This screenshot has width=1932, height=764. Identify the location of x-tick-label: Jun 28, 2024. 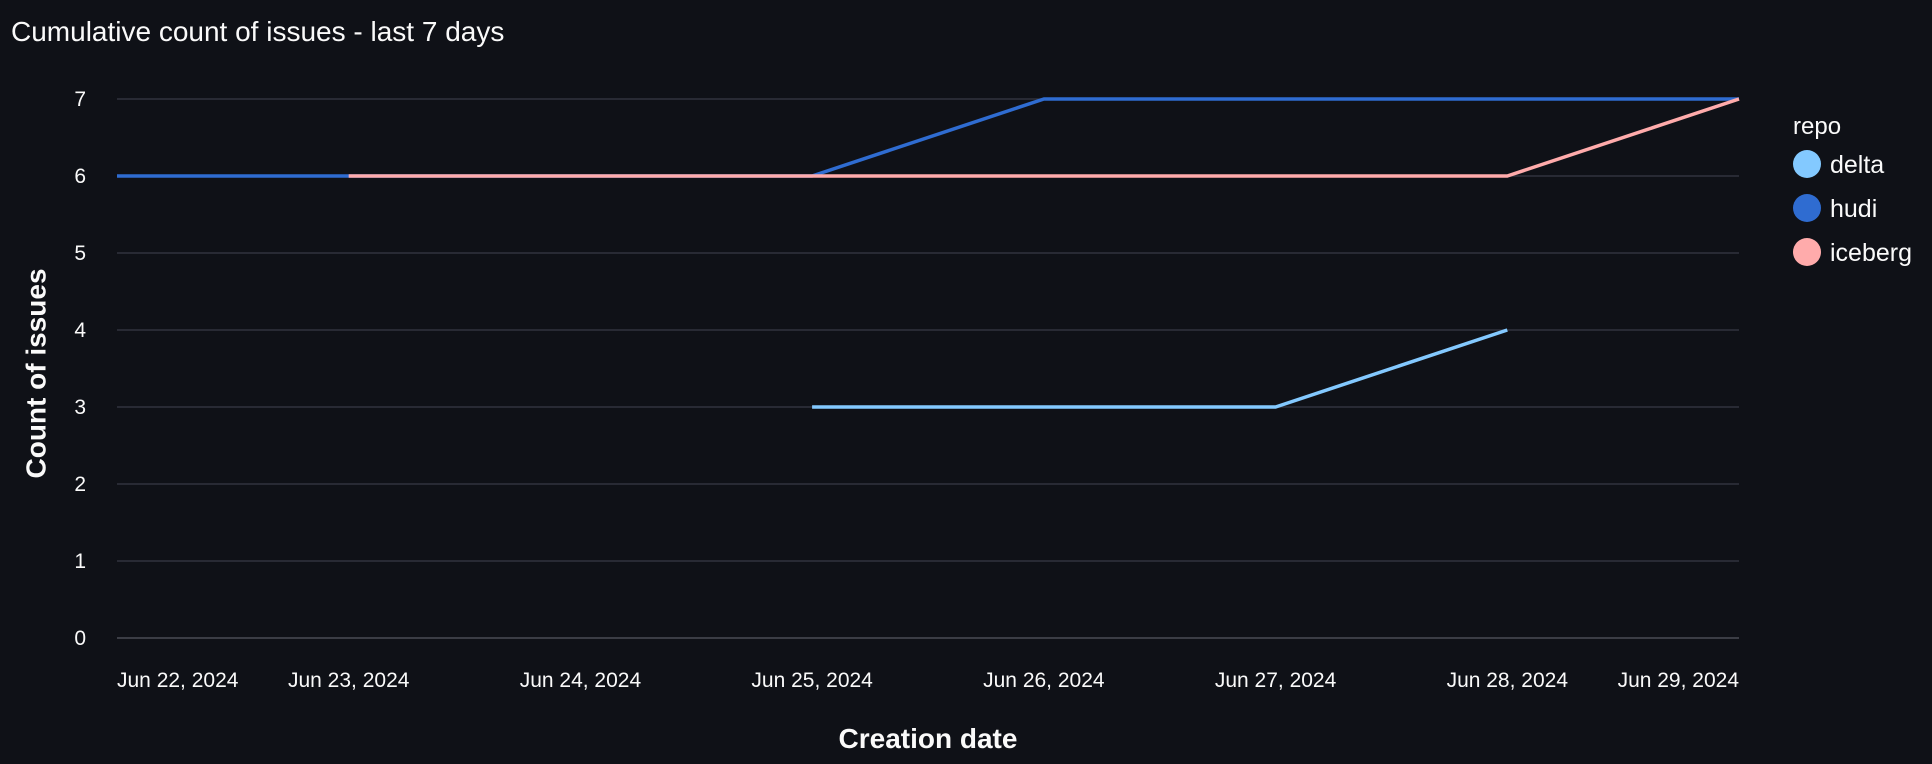
(1508, 680).